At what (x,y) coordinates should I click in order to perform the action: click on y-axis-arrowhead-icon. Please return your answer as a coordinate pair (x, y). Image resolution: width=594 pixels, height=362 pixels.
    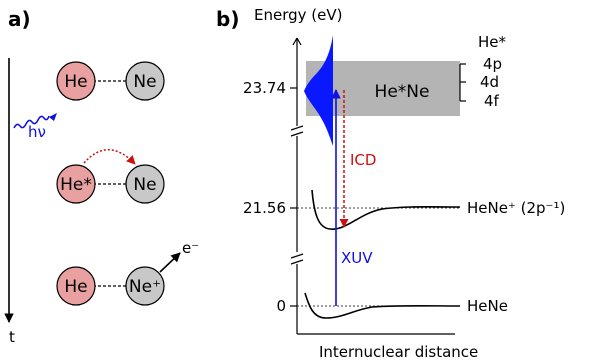
    Looking at the image, I should click on (297, 41).